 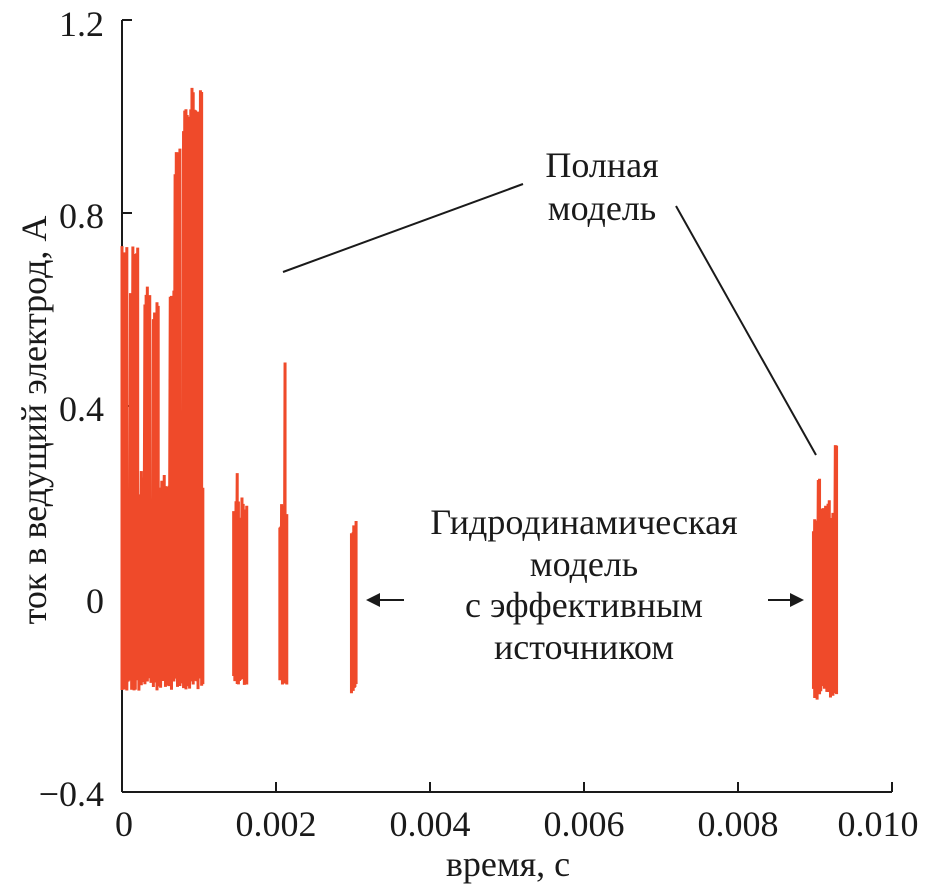 I want to click on x-tick-label-0.004: 0.004, so click(x=430, y=824).